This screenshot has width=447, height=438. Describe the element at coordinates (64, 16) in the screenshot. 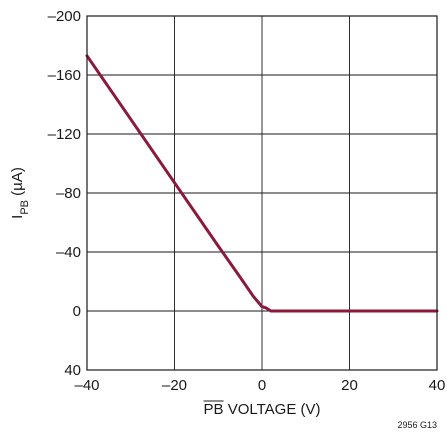

I see `y-tick-label: –200` at that location.